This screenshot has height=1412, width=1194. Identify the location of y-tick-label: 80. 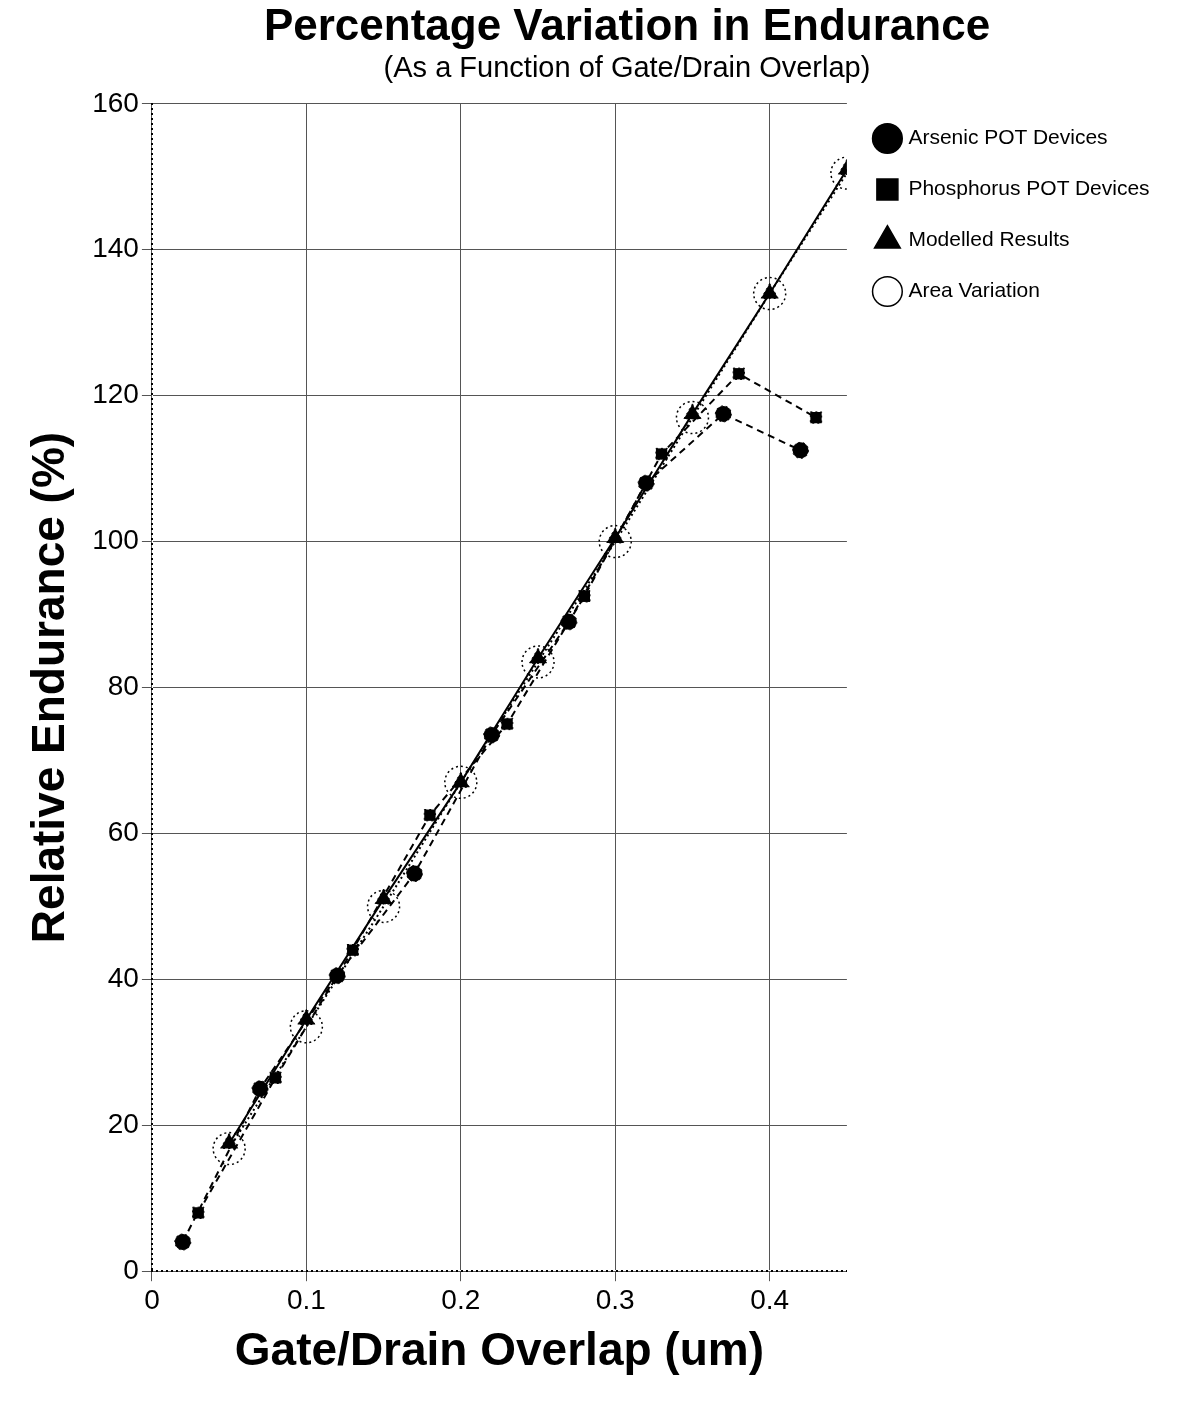
(123, 686).